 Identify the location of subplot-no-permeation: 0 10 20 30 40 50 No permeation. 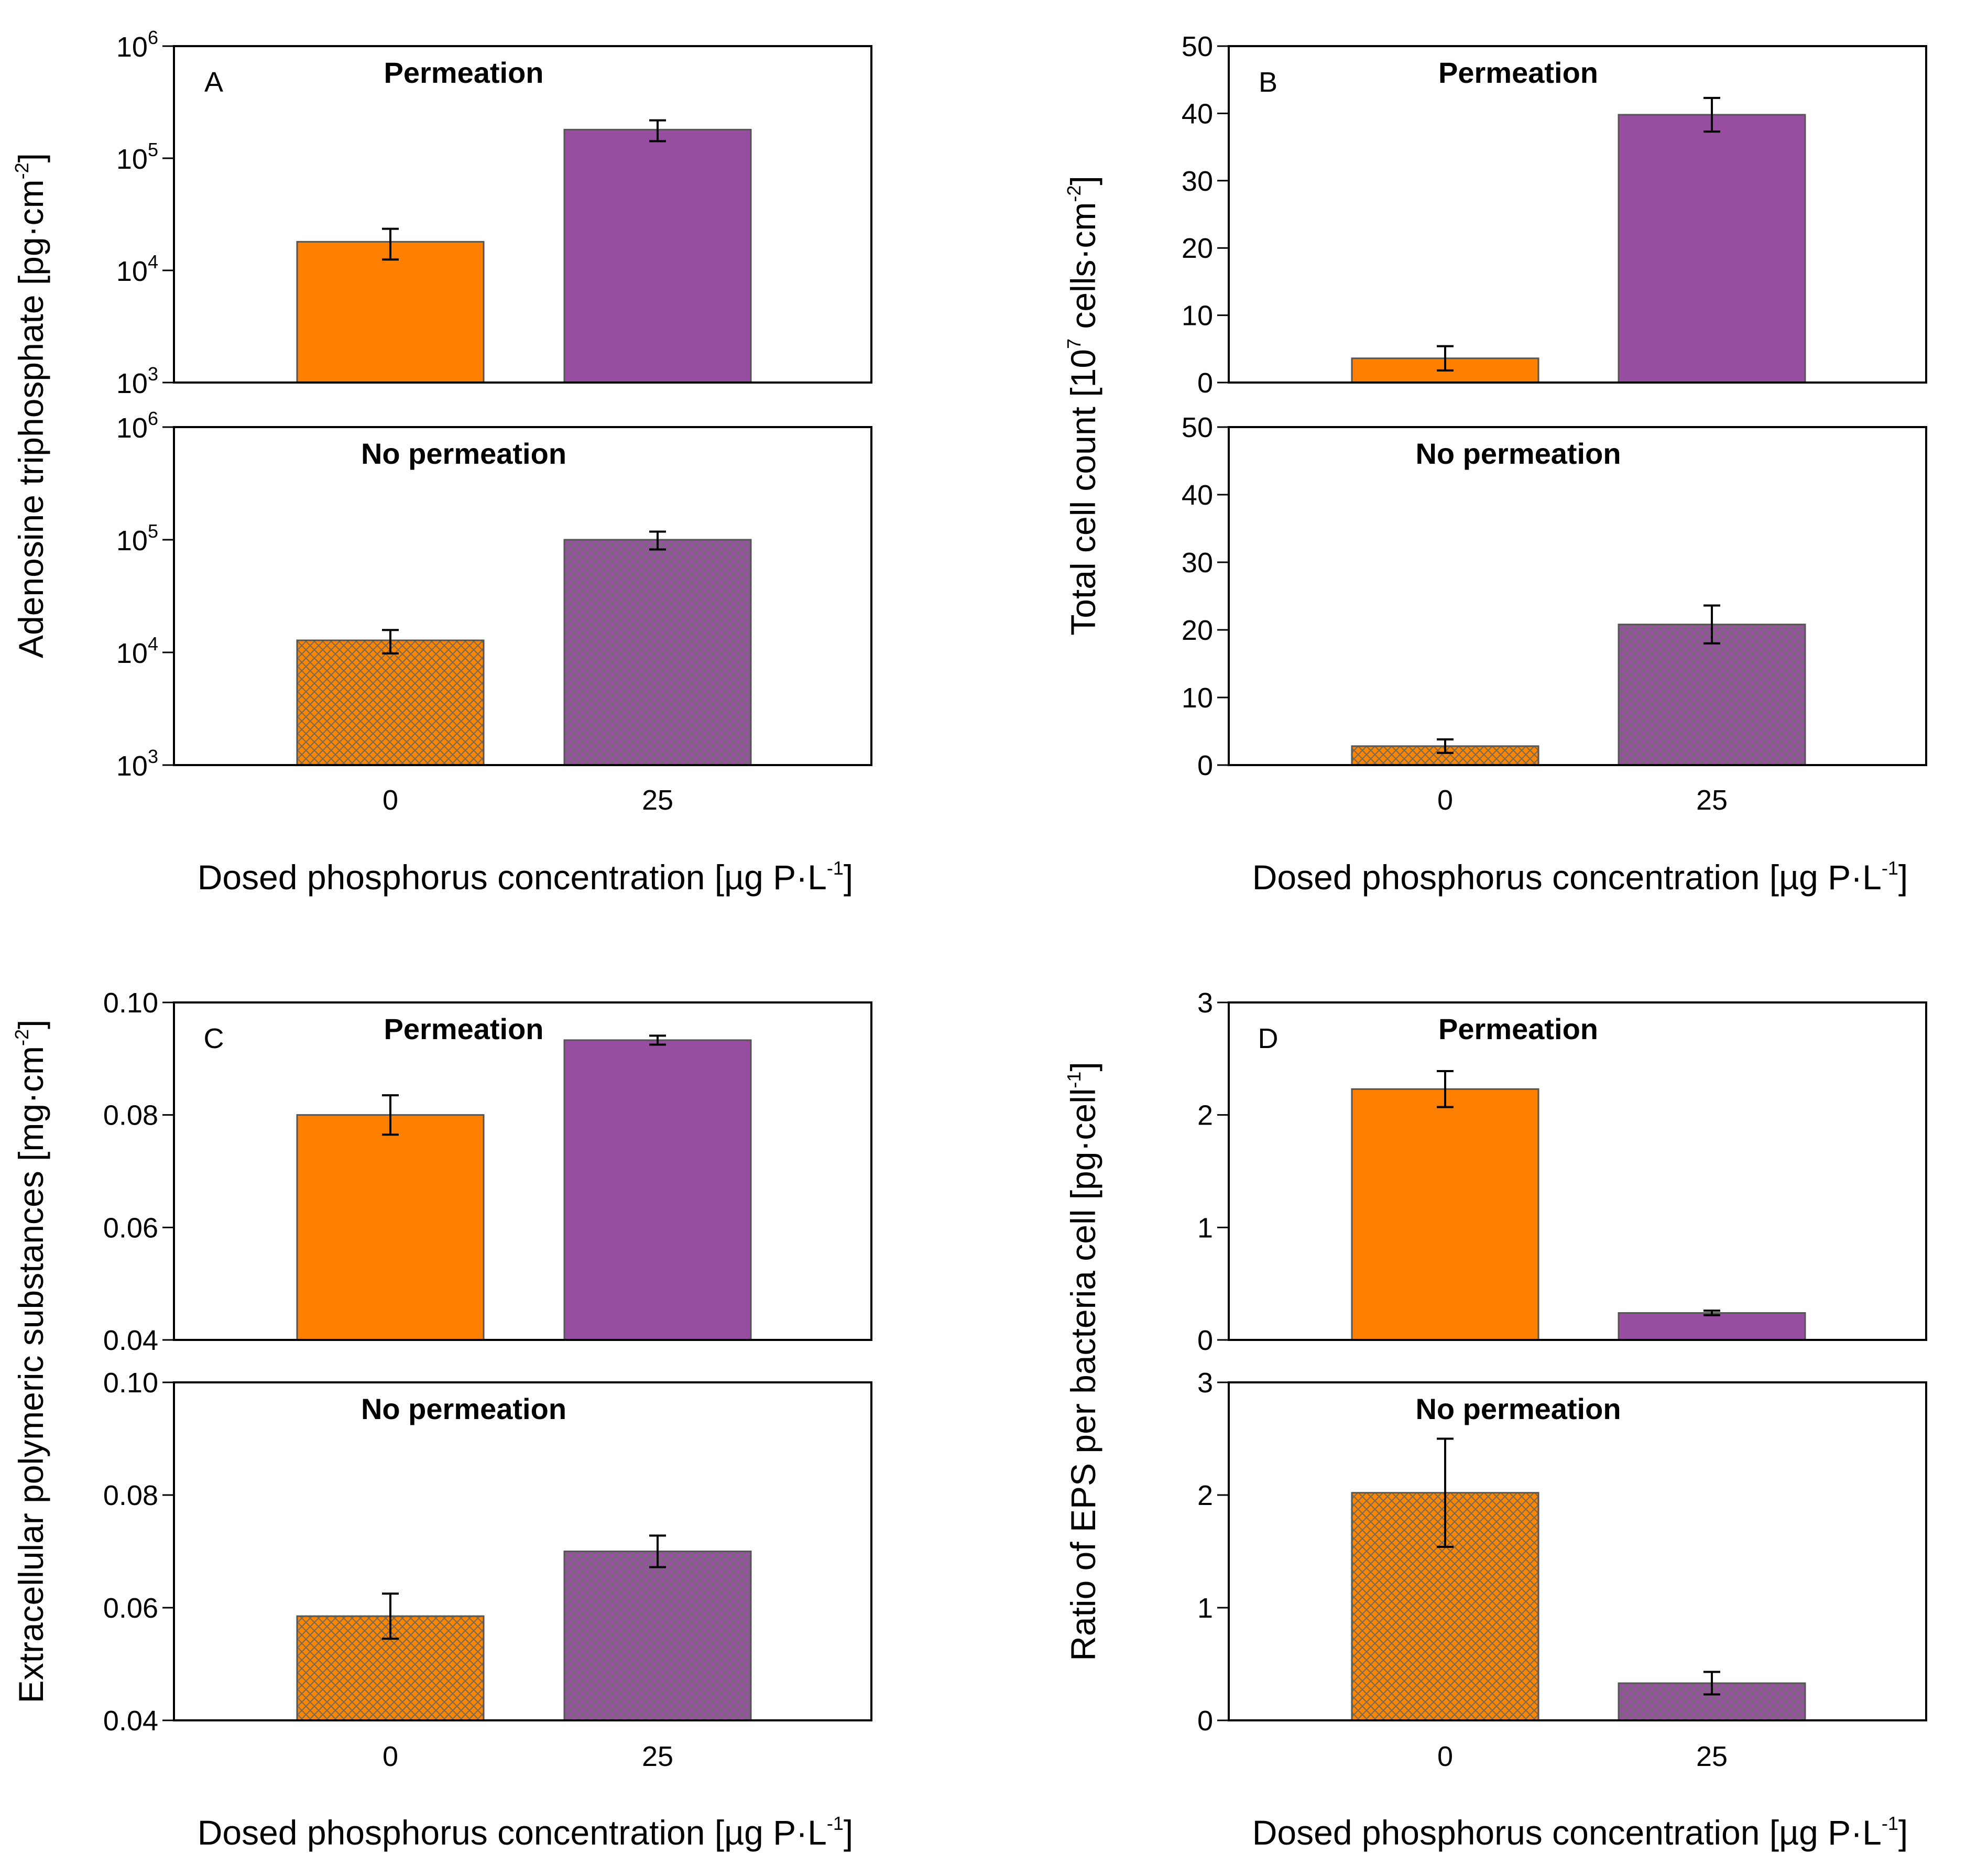
(1554, 596).